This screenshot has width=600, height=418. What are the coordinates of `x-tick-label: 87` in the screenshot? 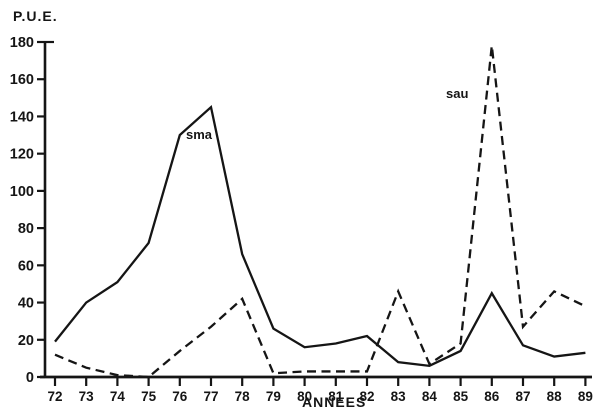 It's located at (522, 396).